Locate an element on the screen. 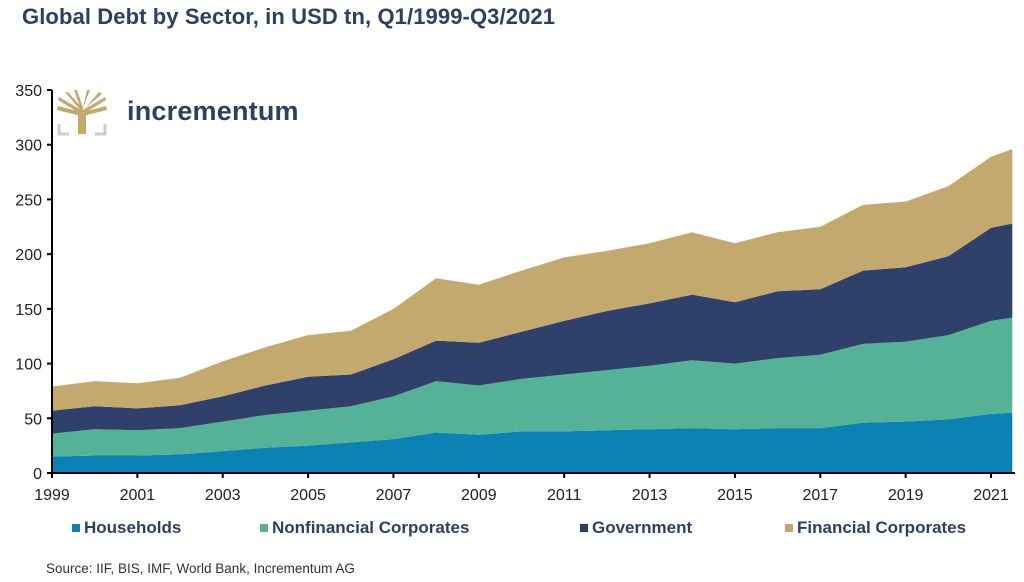 The image size is (1024, 582). x-tick-label: 2003 is located at coordinates (223, 495).